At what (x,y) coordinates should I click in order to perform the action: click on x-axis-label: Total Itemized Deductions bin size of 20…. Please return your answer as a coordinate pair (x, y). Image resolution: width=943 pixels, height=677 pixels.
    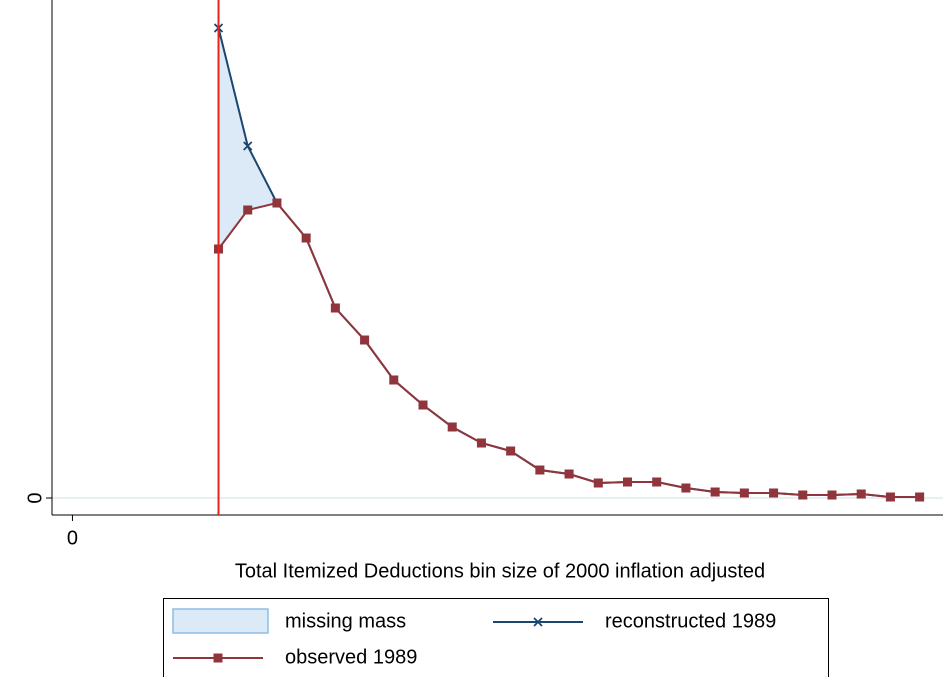
    Looking at the image, I should click on (500, 571).